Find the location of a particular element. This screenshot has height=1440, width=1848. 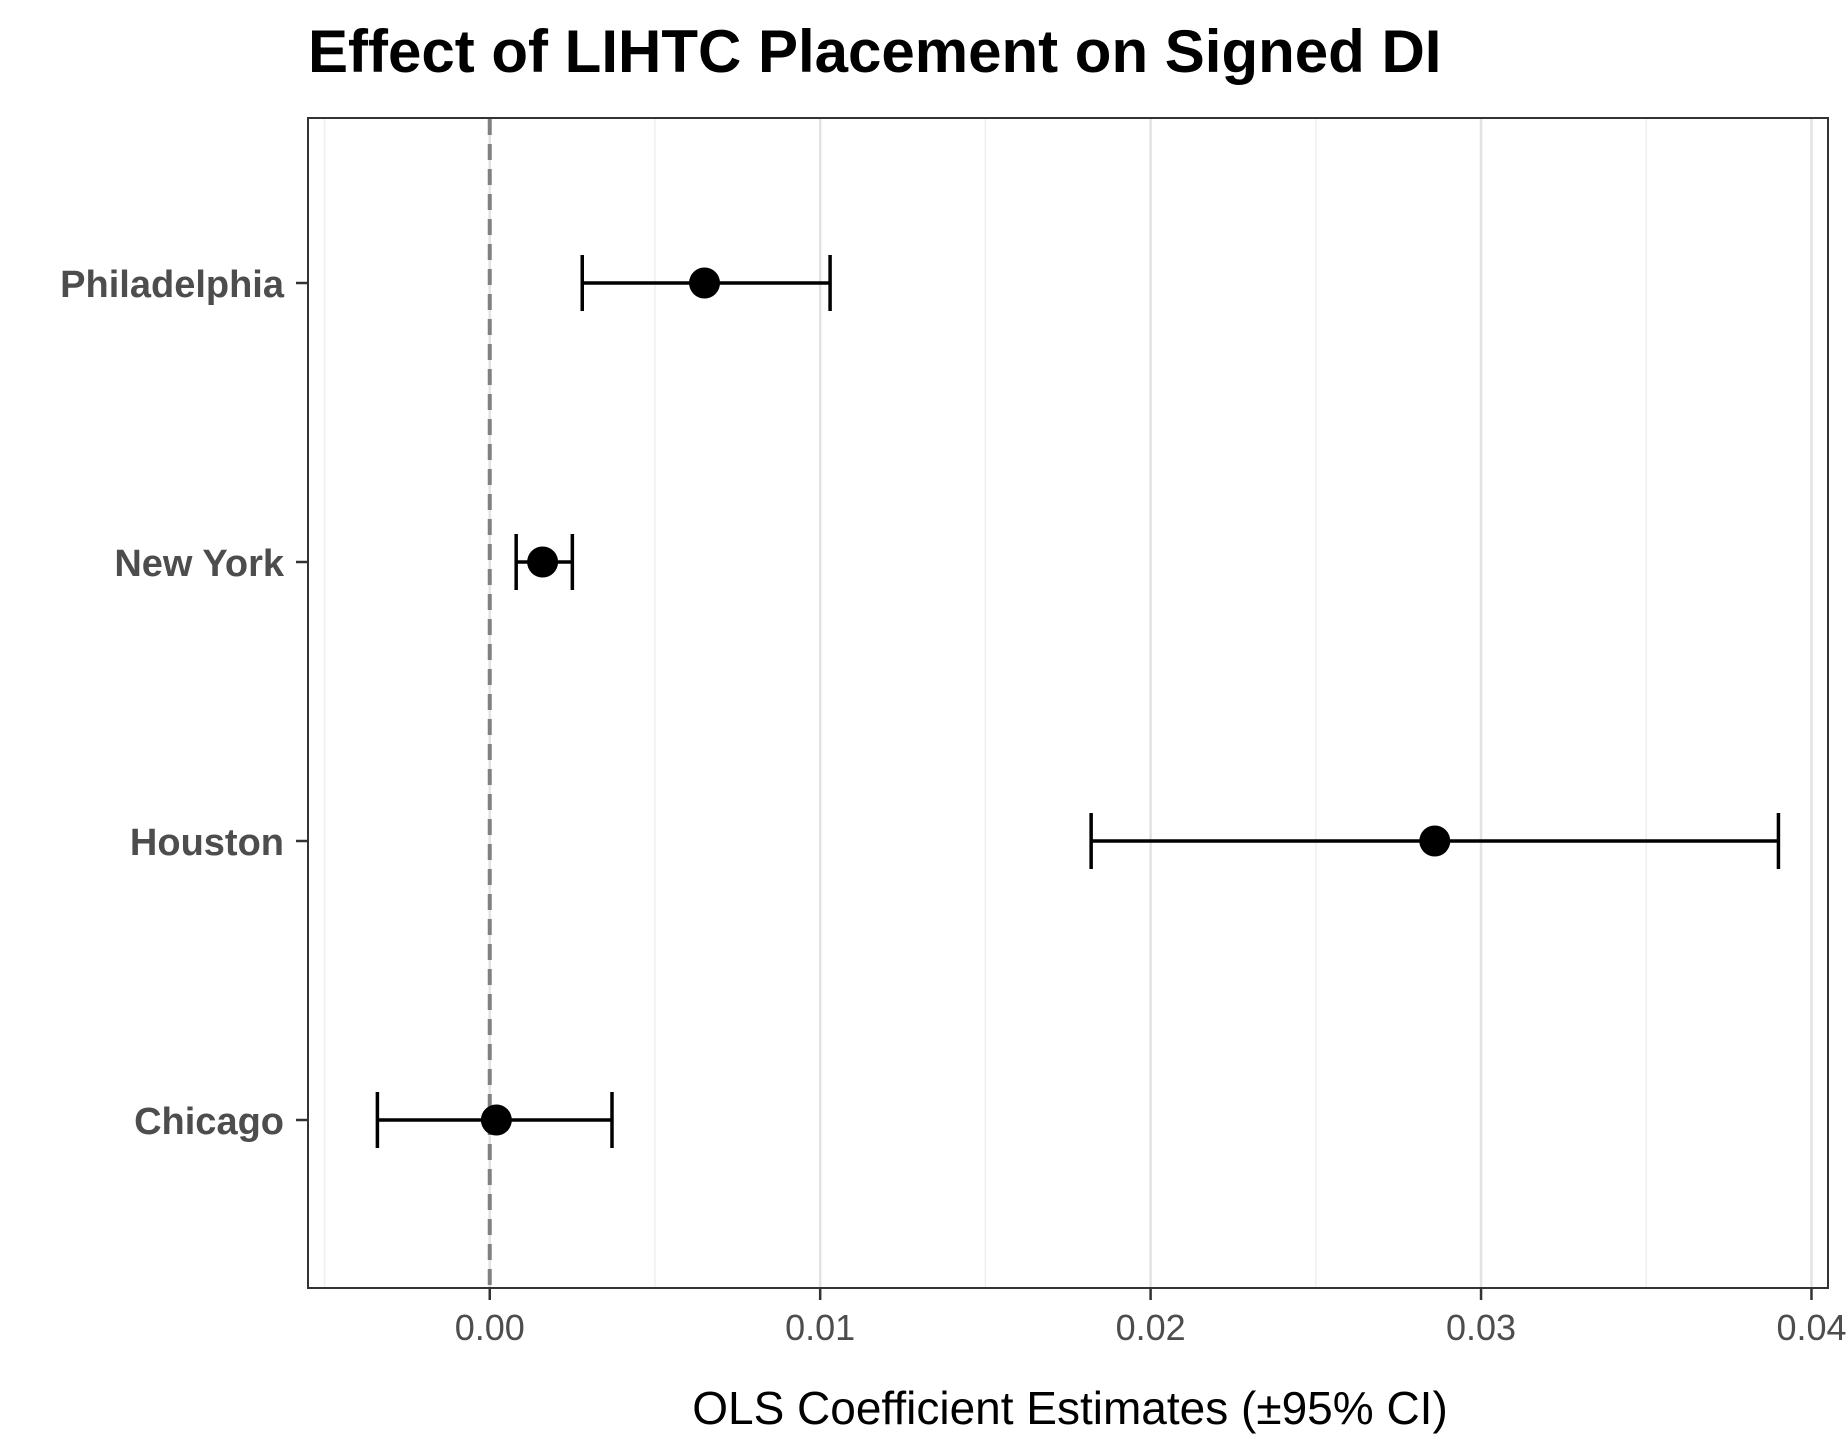

x-axis: 0.00 0.01 0.02 0.03 0.04 is located at coordinates (1151, 1318).